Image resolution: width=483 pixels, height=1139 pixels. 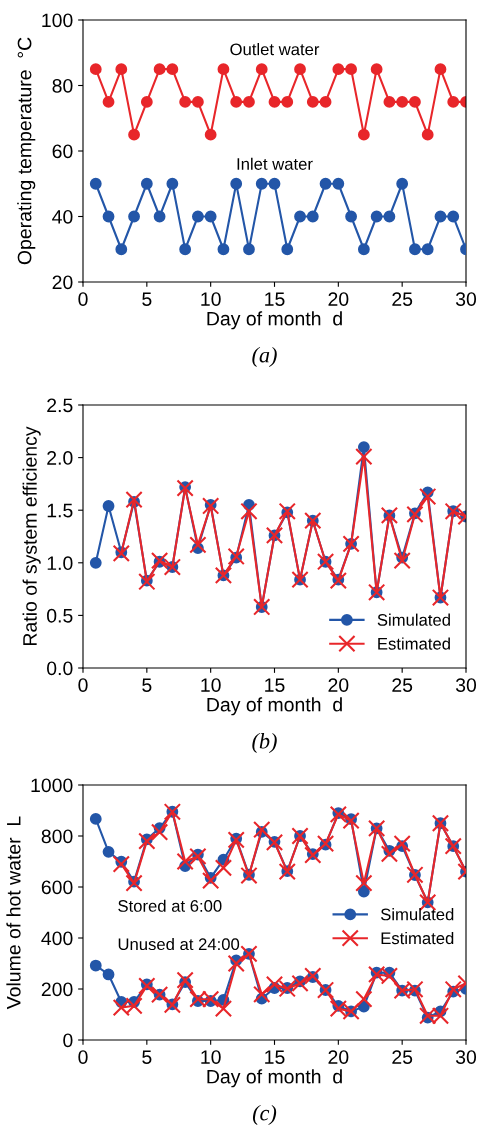 What do you see at coordinates (60, 615) in the screenshot?
I see `y-tick-label: 0.5` at bounding box center [60, 615].